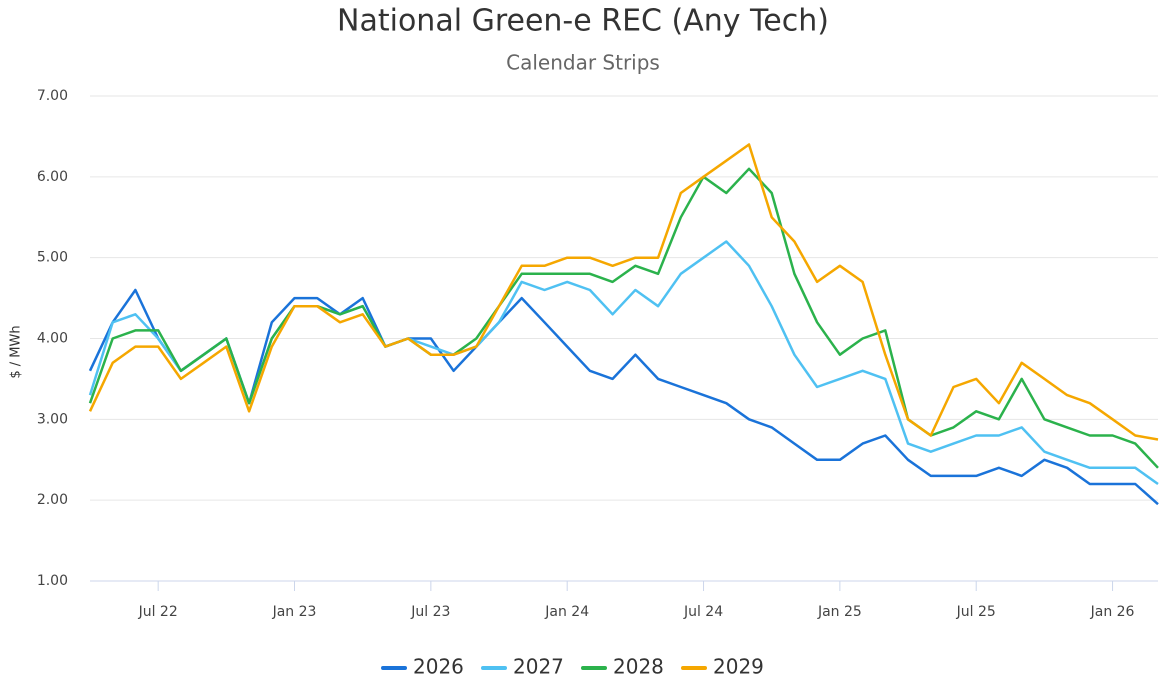 This screenshot has width=1165, height=689. Describe the element at coordinates (839, 612) in the screenshot. I see `x-tick-label: Jan 25` at that location.